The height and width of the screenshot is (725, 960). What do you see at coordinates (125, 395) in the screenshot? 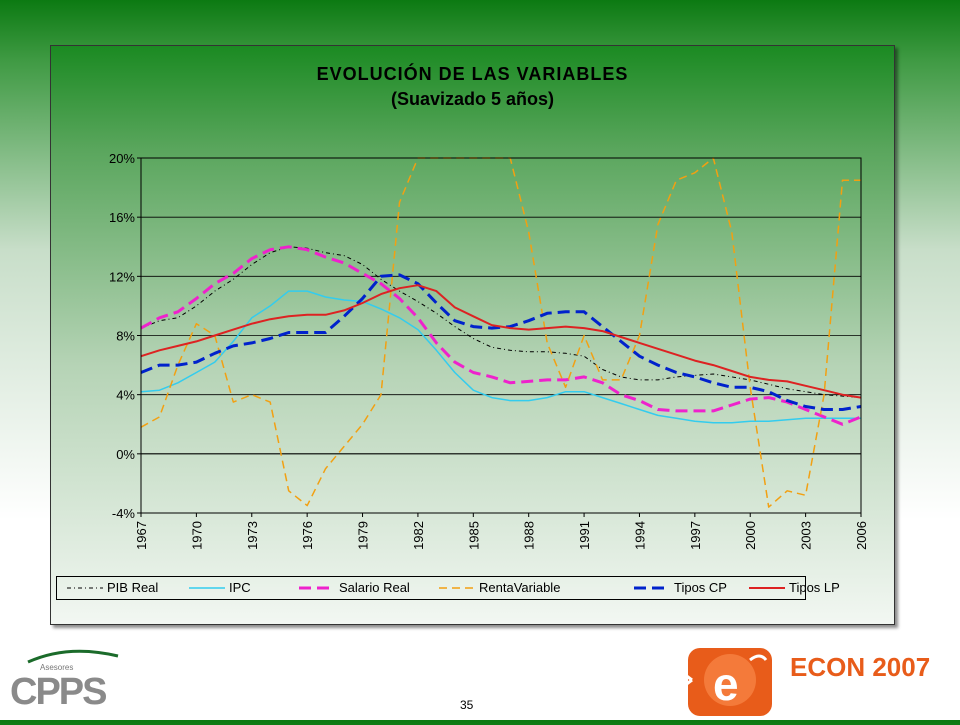
I see `y-tick-label: 4%` at bounding box center [125, 395].